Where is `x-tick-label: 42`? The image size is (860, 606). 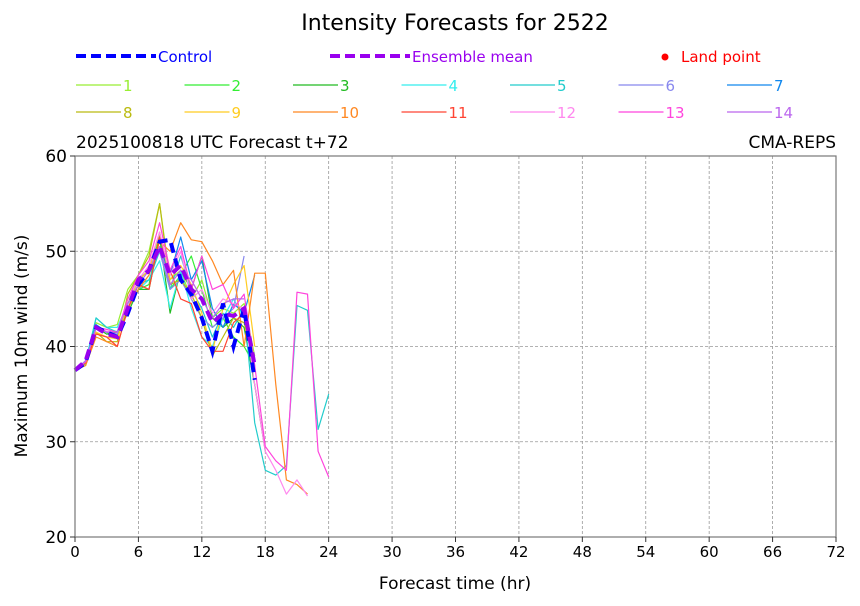 x-tick-label: 42 is located at coordinates (518, 552).